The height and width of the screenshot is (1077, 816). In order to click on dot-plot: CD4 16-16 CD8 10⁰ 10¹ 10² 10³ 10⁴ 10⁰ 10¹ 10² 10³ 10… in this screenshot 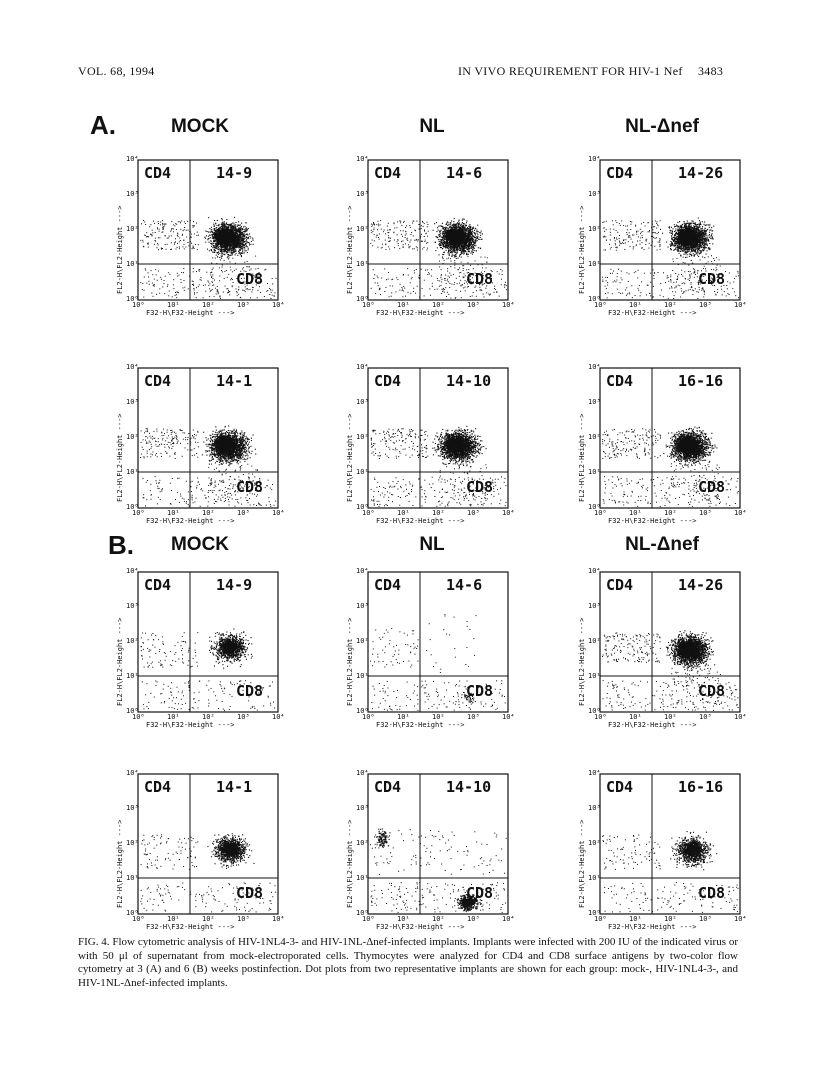, I will do `click(669, 444)`.